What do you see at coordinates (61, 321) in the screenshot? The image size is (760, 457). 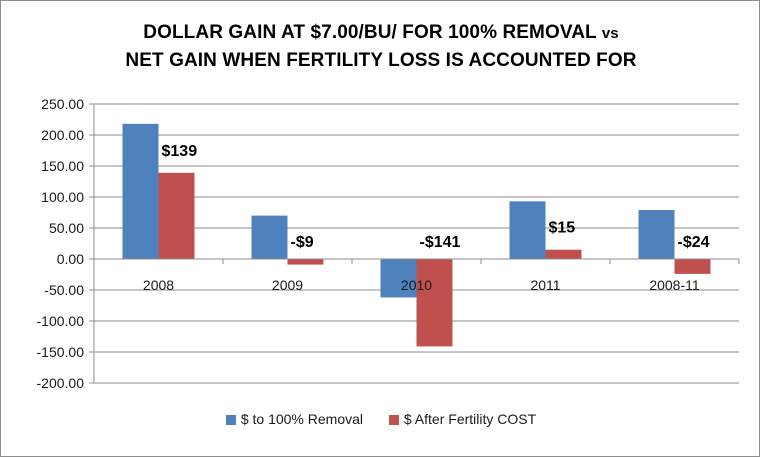 I see `y-tick-label: -100.00` at bounding box center [61, 321].